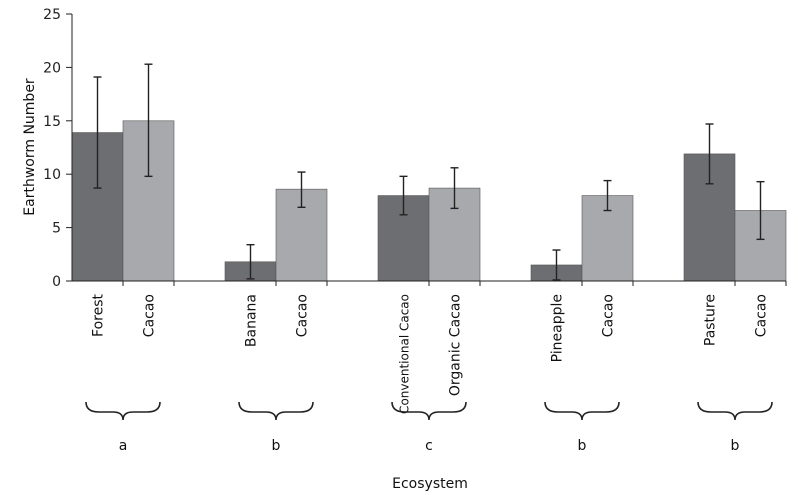  What do you see at coordinates (405, 354) in the screenshot?
I see `category-label: Conventional Cacao` at bounding box center [405, 354].